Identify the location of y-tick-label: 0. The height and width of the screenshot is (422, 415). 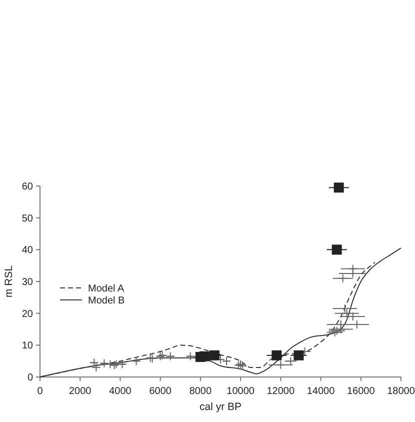
(30, 378).